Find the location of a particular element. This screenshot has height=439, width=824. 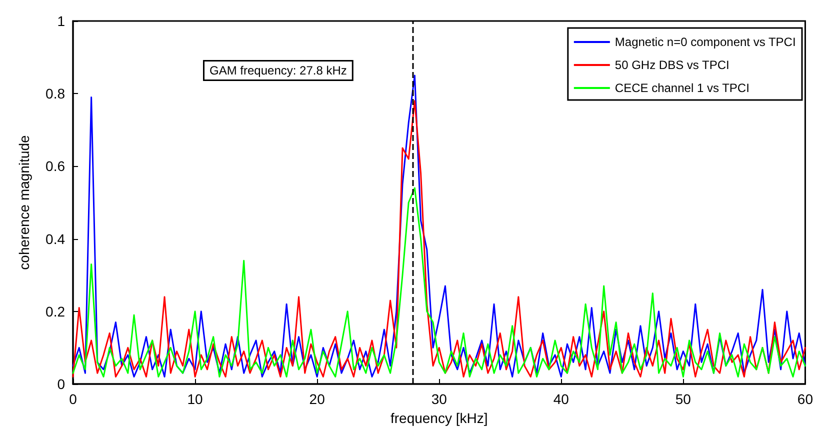

legend-label: CECE channel 1 vs TPCI is located at coordinates (682, 88).